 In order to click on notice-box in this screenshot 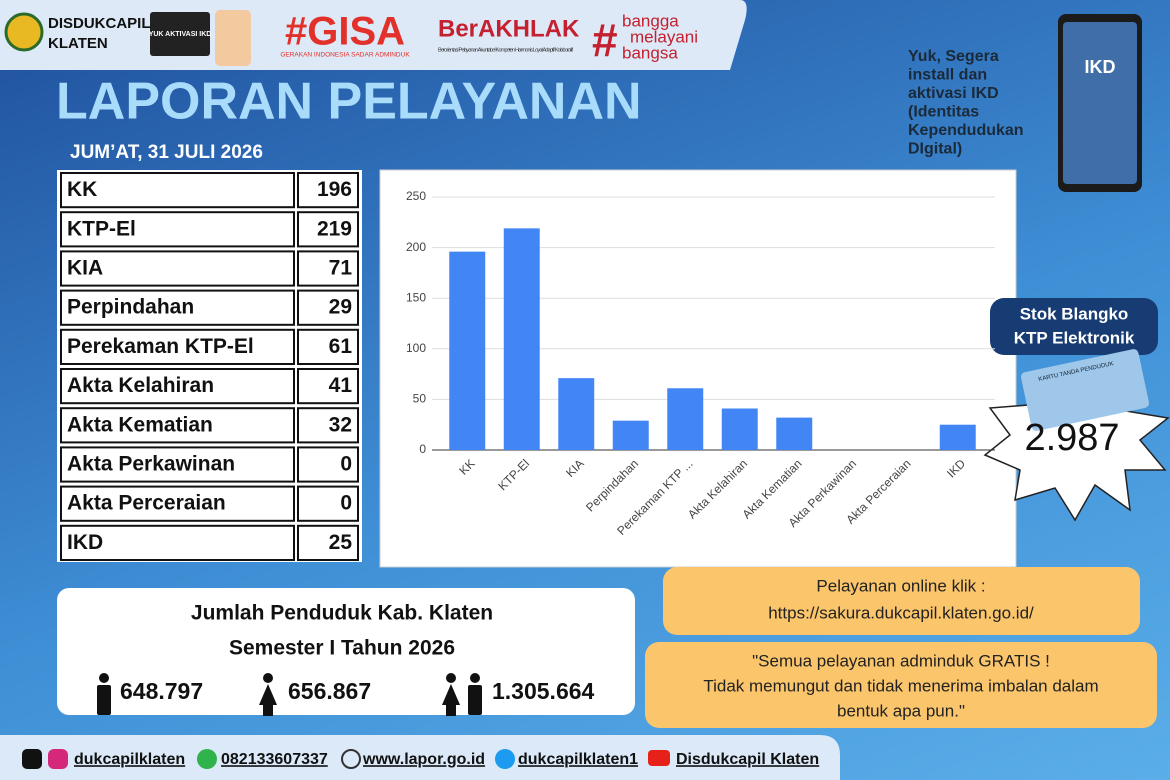, I will do `click(901, 685)`.